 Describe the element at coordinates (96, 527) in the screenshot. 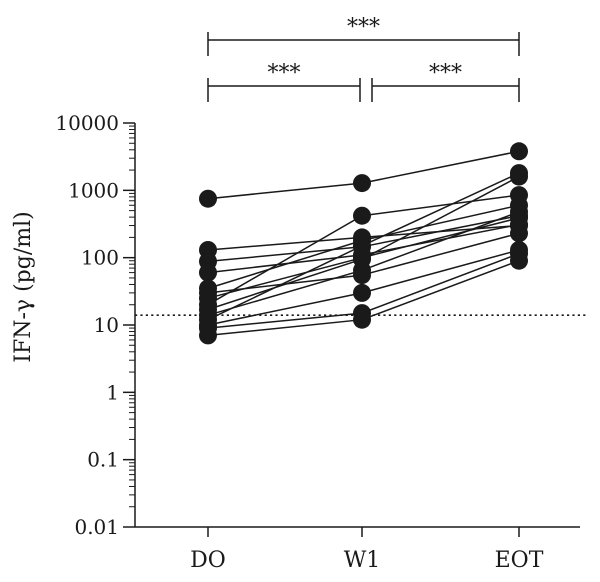

I see `y-tick-label: 0.01` at that location.